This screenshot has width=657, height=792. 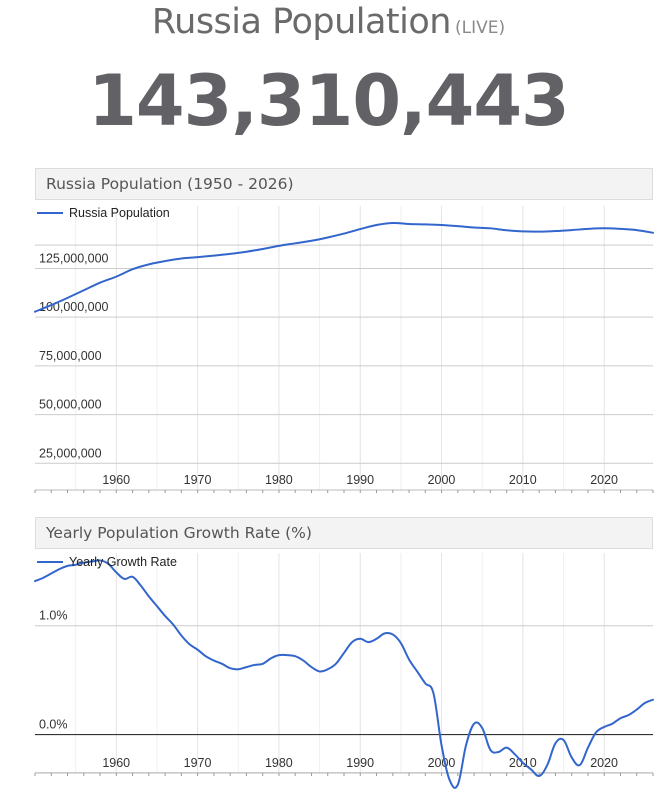 I want to click on y-tick-label: 1.0%, so click(x=53, y=616).